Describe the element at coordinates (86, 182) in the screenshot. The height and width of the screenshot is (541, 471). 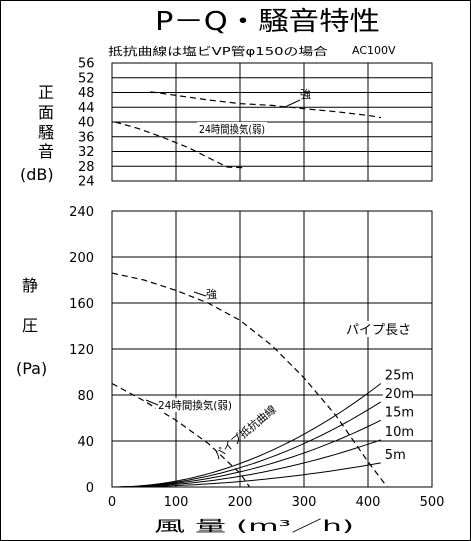
I see `noise-tick-label: 24` at that location.